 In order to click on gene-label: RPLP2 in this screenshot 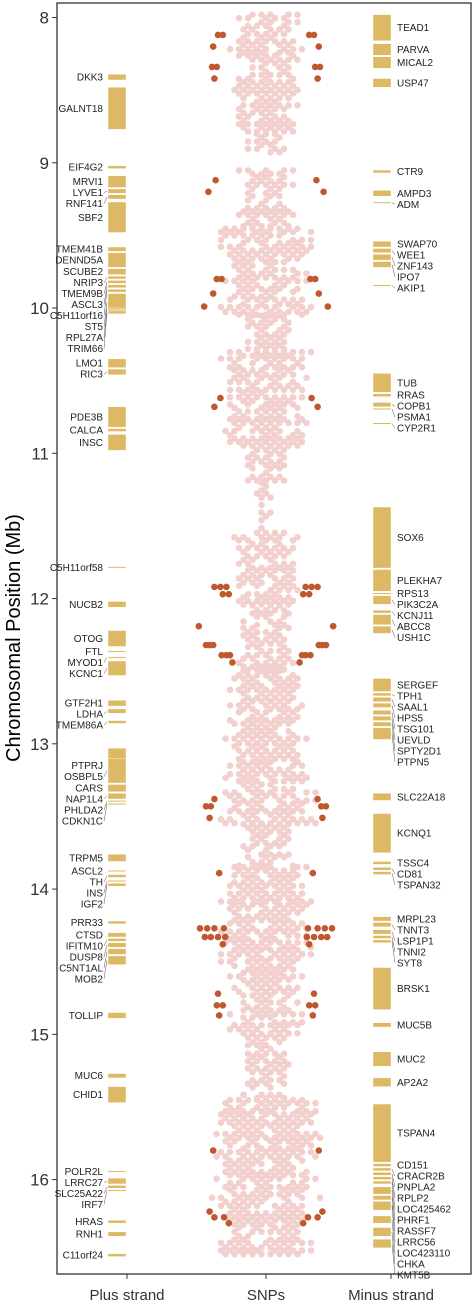, I will do `click(413, 1199)`.